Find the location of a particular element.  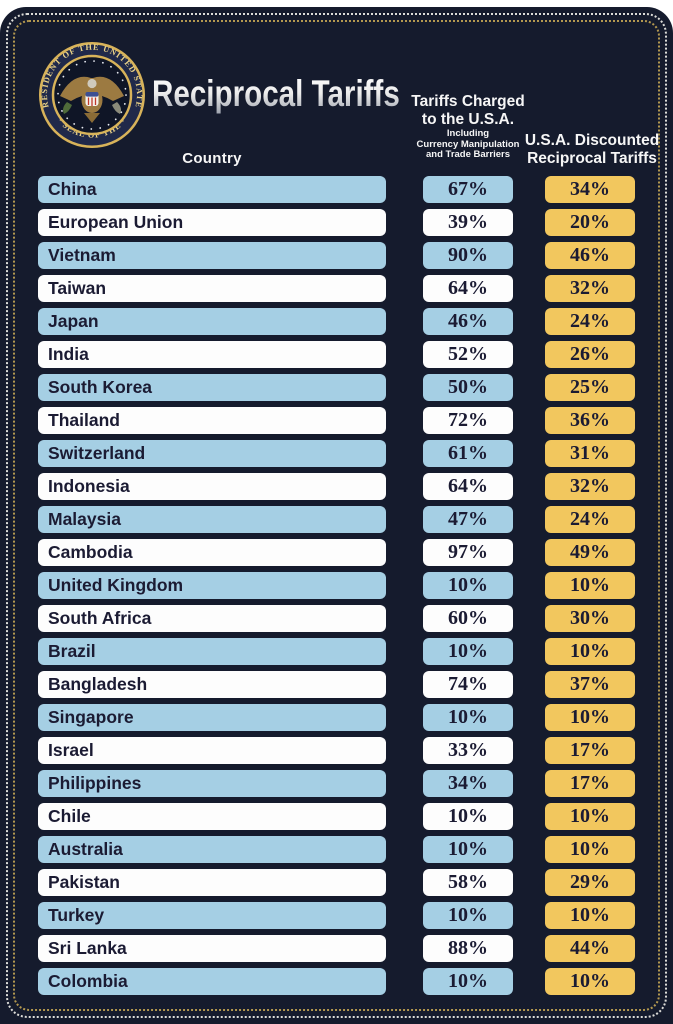

charged-tariff-cell: 60% is located at coordinates (468, 618).